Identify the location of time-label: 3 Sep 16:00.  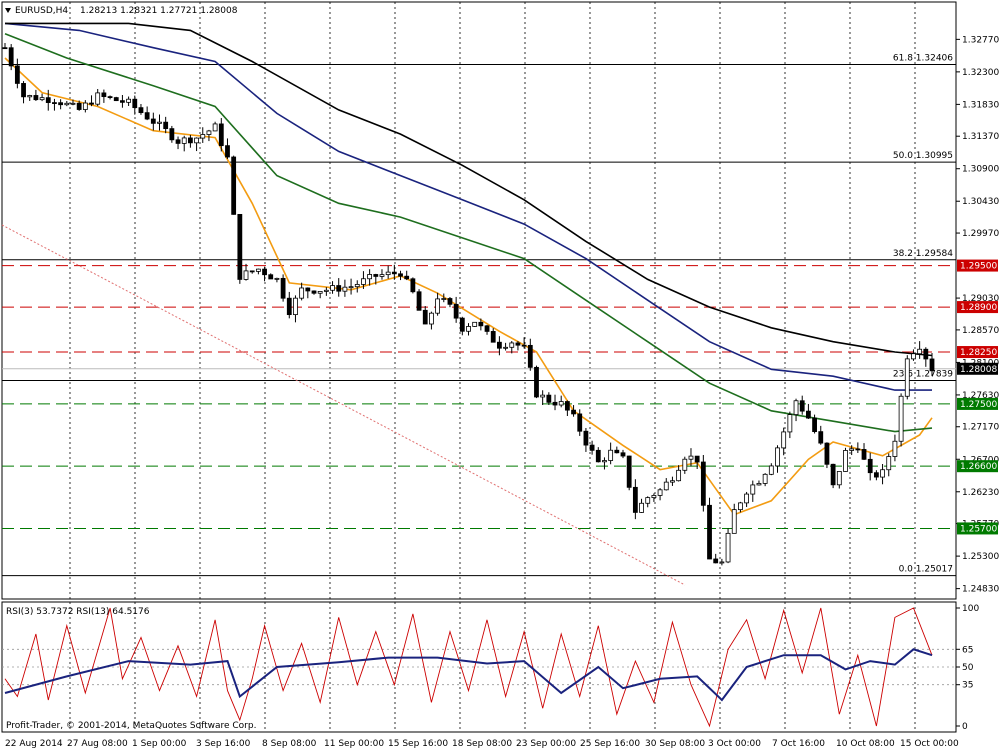
(223, 744).